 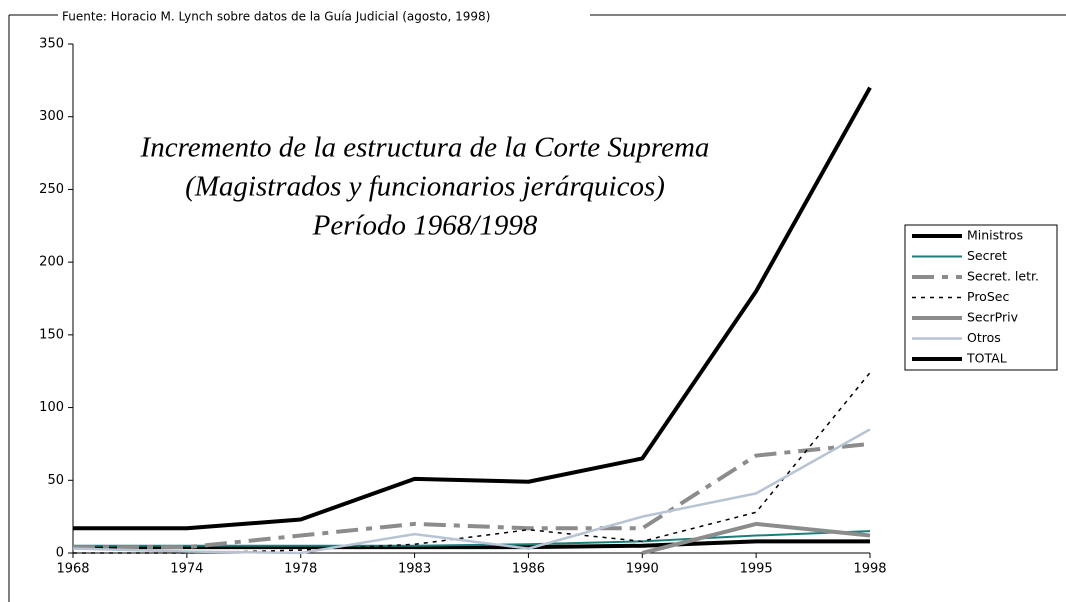 I want to click on chart-title: (Magistrados y funcionarios jerárquicos), so click(x=425, y=187).